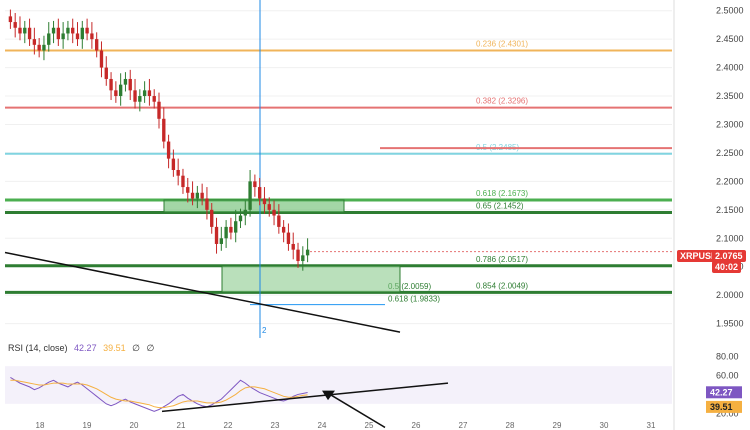 The image size is (750, 430). What do you see at coordinates (500, 206) in the screenshot?
I see `fib-label: 0.65 (2.1452)` at bounding box center [500, 206].